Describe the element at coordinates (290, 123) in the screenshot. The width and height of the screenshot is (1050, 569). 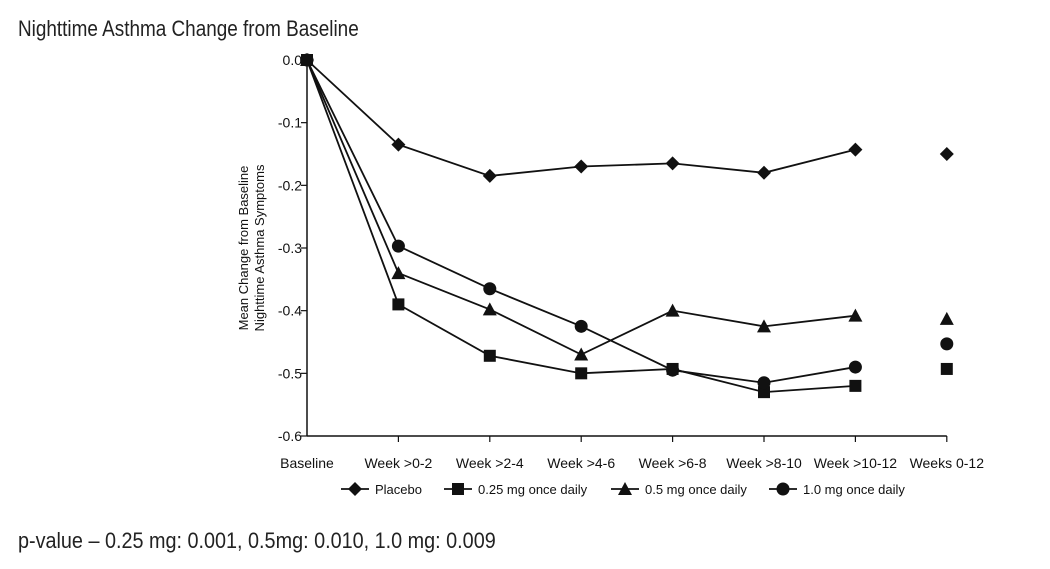
I see `y-tick-label: -0.1` at that location.